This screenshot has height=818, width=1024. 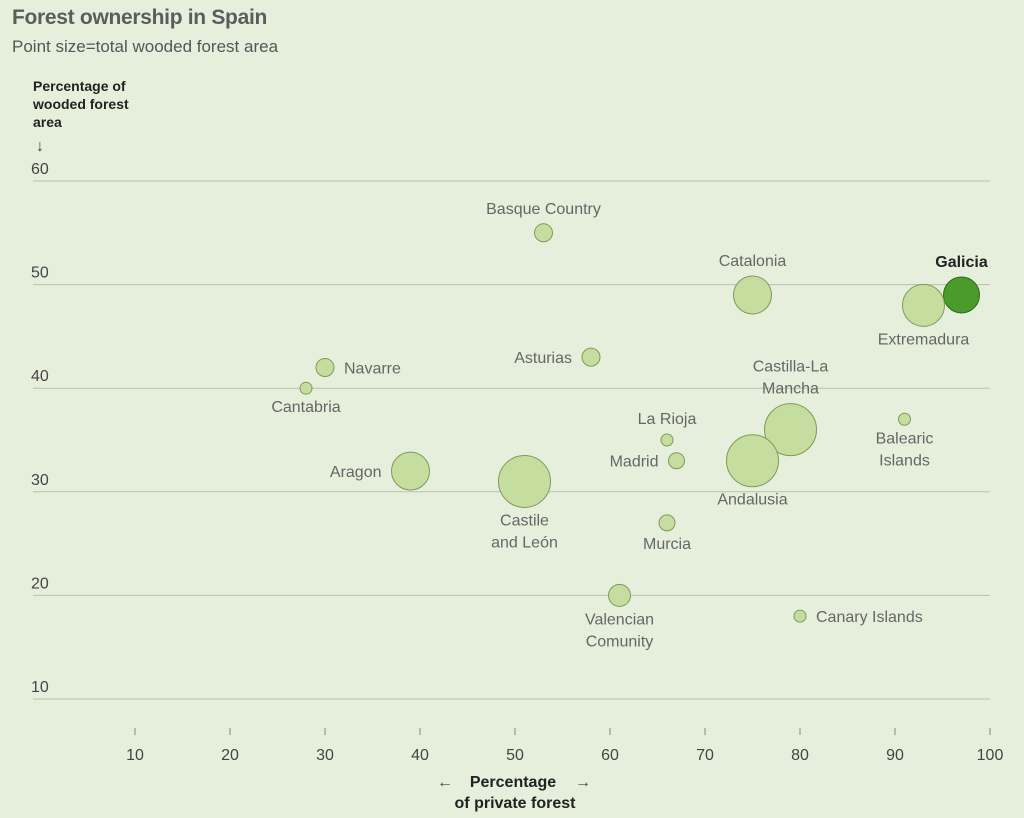 I want to click on point-label: Basque Country, so click(x=543, y=209).